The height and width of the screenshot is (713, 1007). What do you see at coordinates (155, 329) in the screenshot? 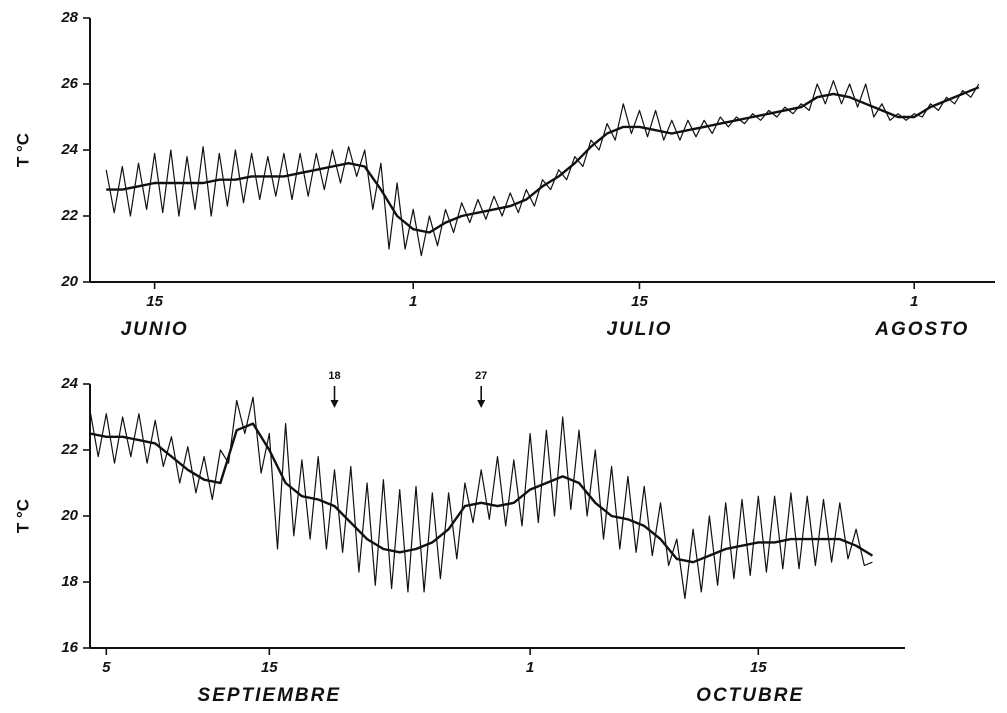
I see `month-label: JUNIO` at bounding box center [155, 329].